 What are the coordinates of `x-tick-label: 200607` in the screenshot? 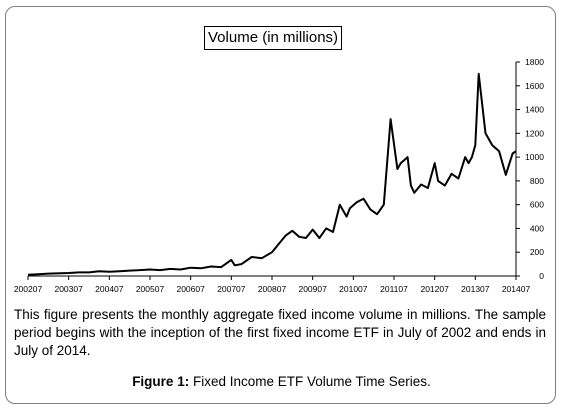 It's located at (190, 289).